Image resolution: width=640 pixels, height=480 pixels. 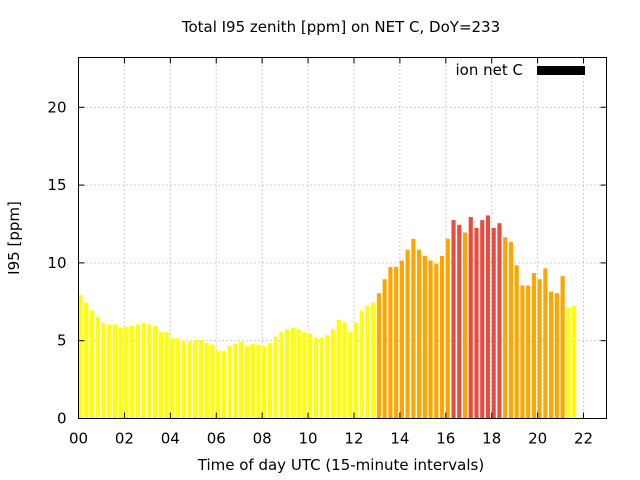 What do you see at coordinates (537, 439) in the screenshot?
I see `x-tick-label: 20` at bounding box center [537, 439].